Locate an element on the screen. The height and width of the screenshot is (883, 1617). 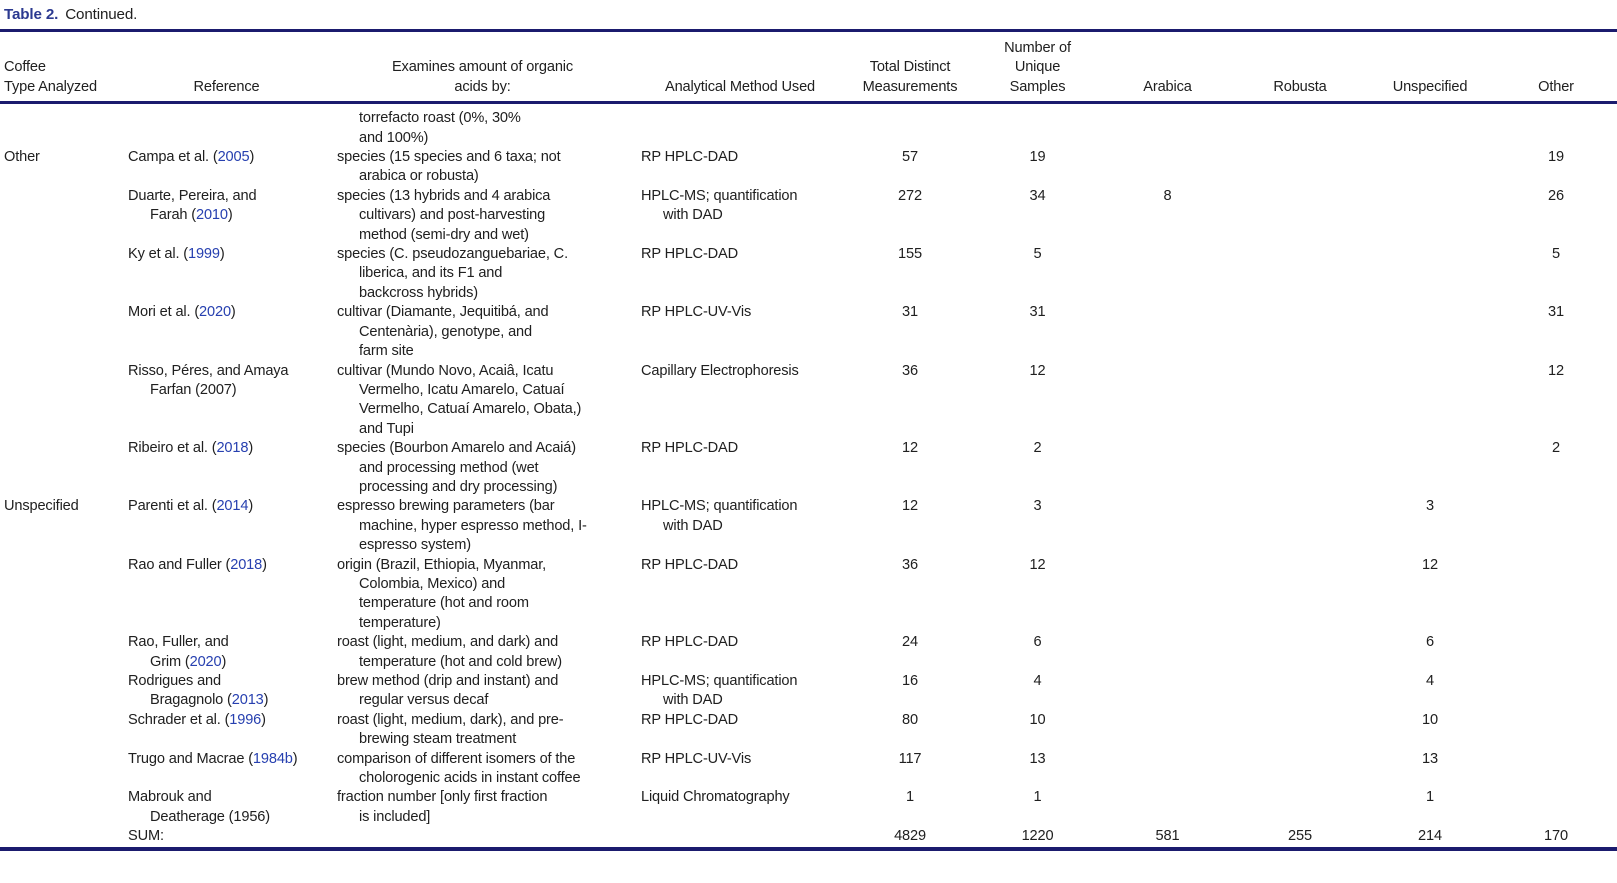
cell-unspecified: 10 is located at coordinates (1430, 719).